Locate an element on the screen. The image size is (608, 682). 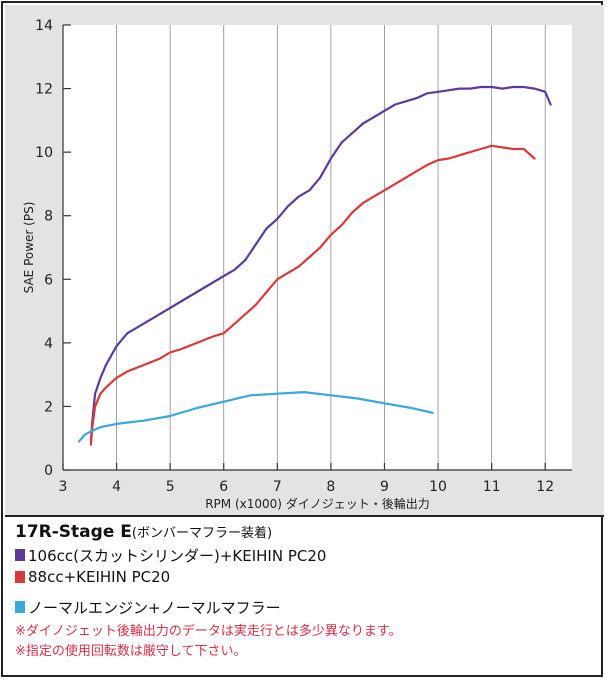
legend-swatch-normal is located at coordinates (20, 607).